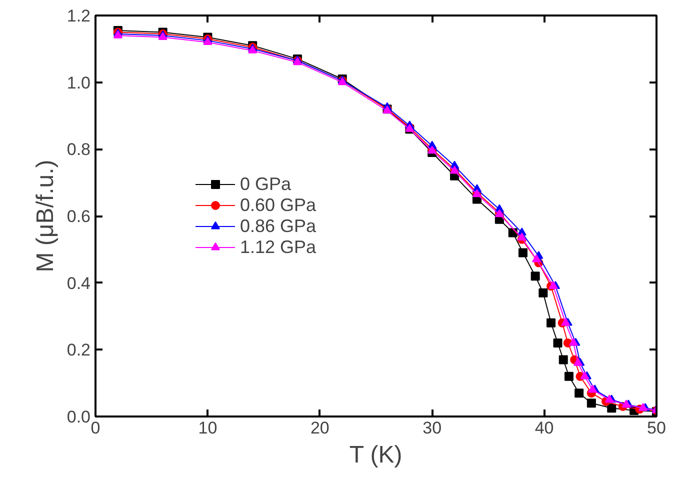 This screenshot has height=491, width=681. What do you see at coordinates (278, 226) in the screenshot?
I see `legend-label: 0.86 GPa` at bounding box center [278, 226].